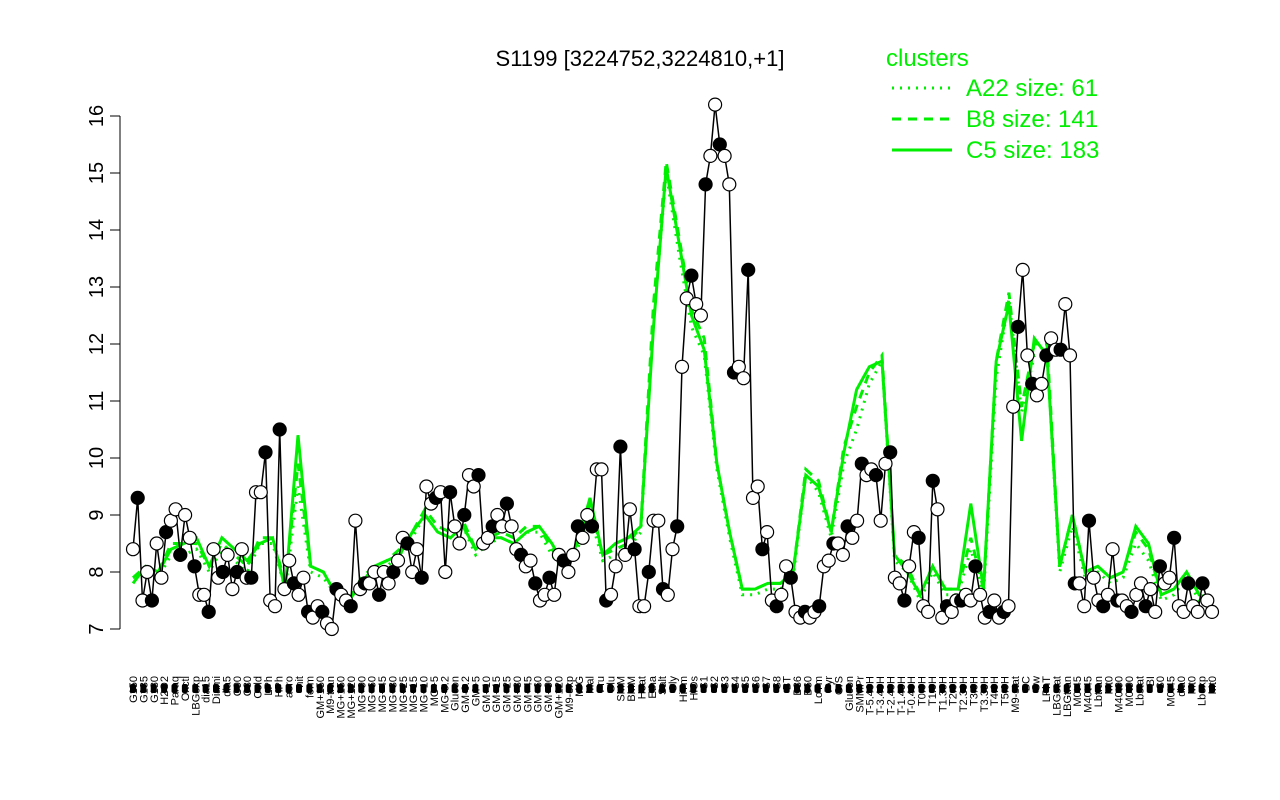  Describe the element at coordinates (1089, 694) in the screenshot. I see `x-tick-label: M40t45` at that location.